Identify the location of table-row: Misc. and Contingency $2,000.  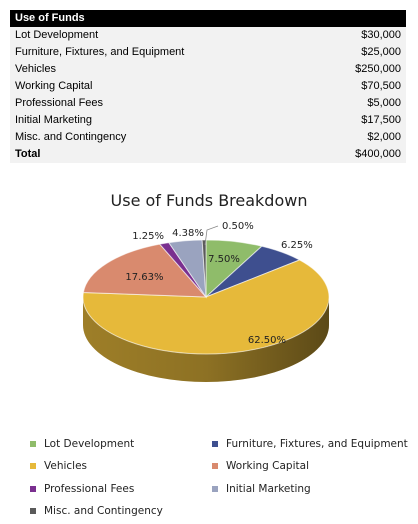
(208, 137).